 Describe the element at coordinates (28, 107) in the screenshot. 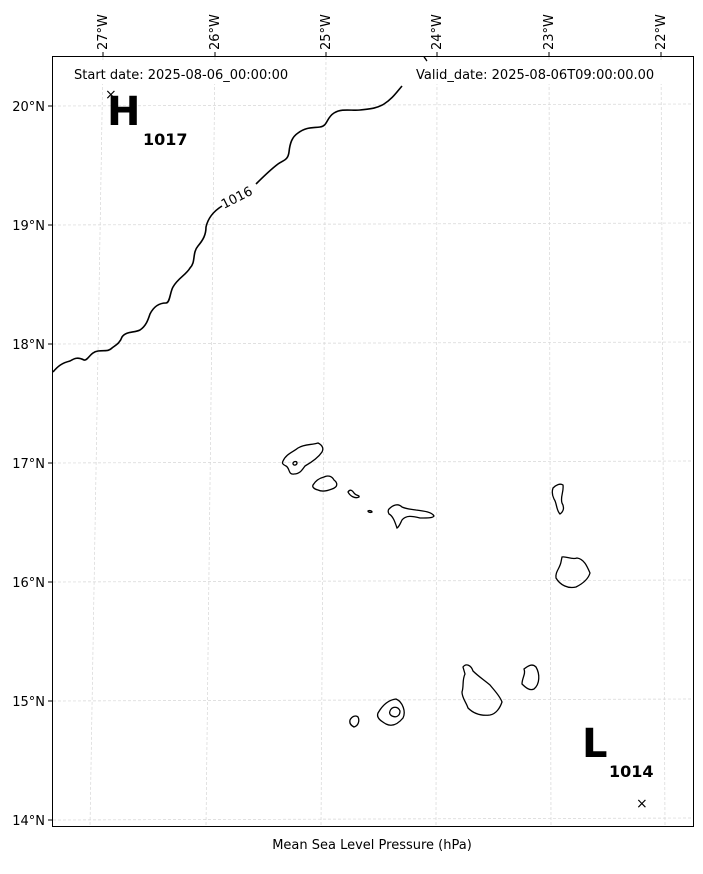

I see `latitude-tick-label: 20°N` at that location.